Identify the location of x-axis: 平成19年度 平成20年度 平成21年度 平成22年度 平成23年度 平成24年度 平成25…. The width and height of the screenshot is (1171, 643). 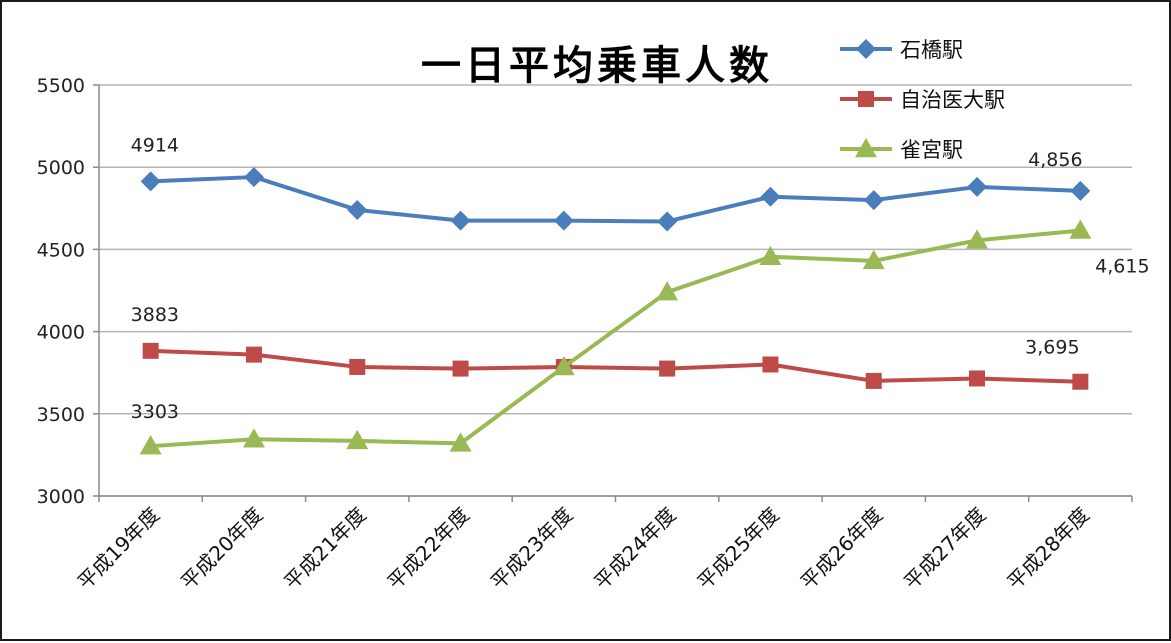
(603, 545).